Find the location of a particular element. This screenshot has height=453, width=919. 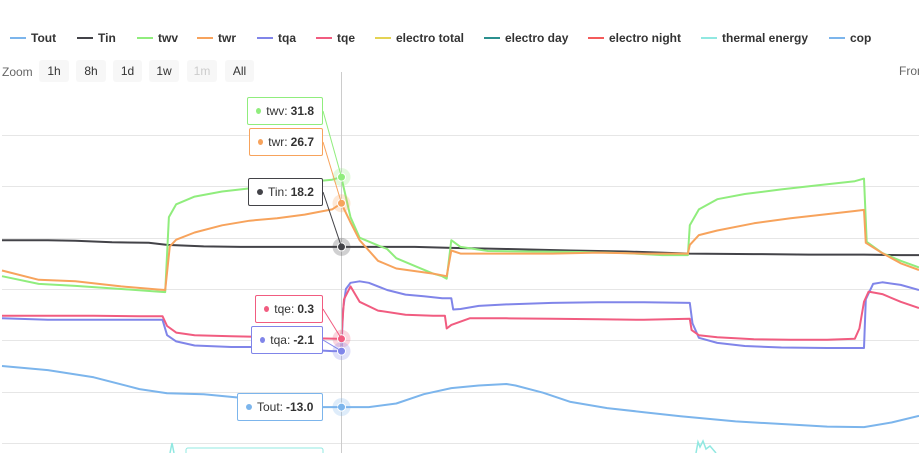

legend-item-thermal-energy: thermal energy is located at coordinates (754, 38).